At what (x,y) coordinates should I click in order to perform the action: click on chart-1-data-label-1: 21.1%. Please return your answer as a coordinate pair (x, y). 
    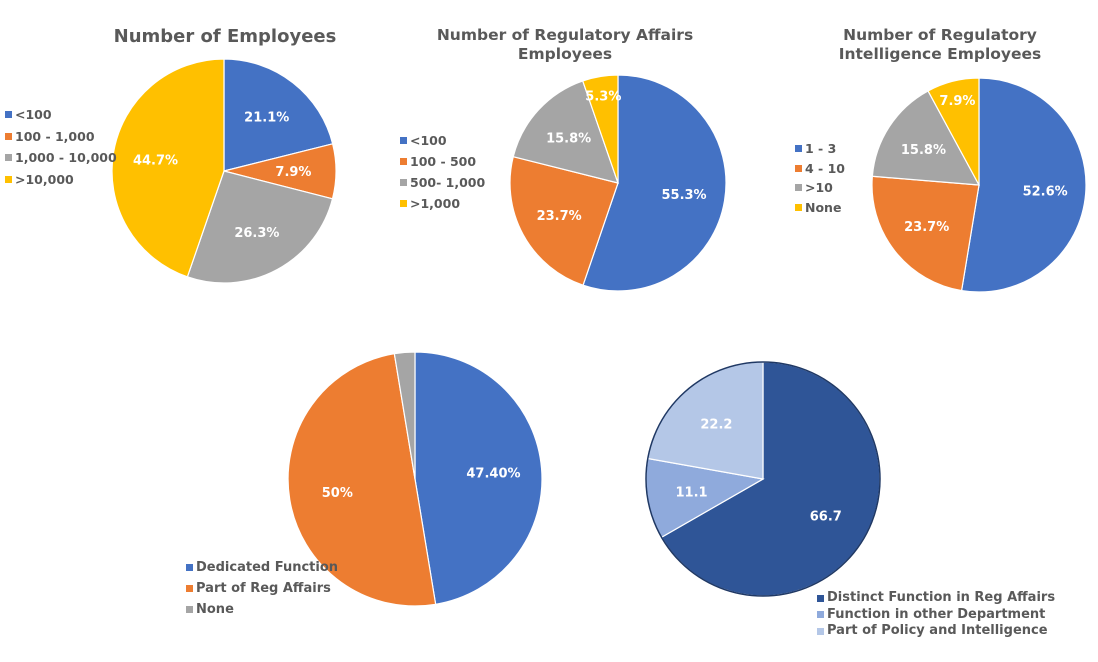
    Looking at the image, I should click on (266, 117).